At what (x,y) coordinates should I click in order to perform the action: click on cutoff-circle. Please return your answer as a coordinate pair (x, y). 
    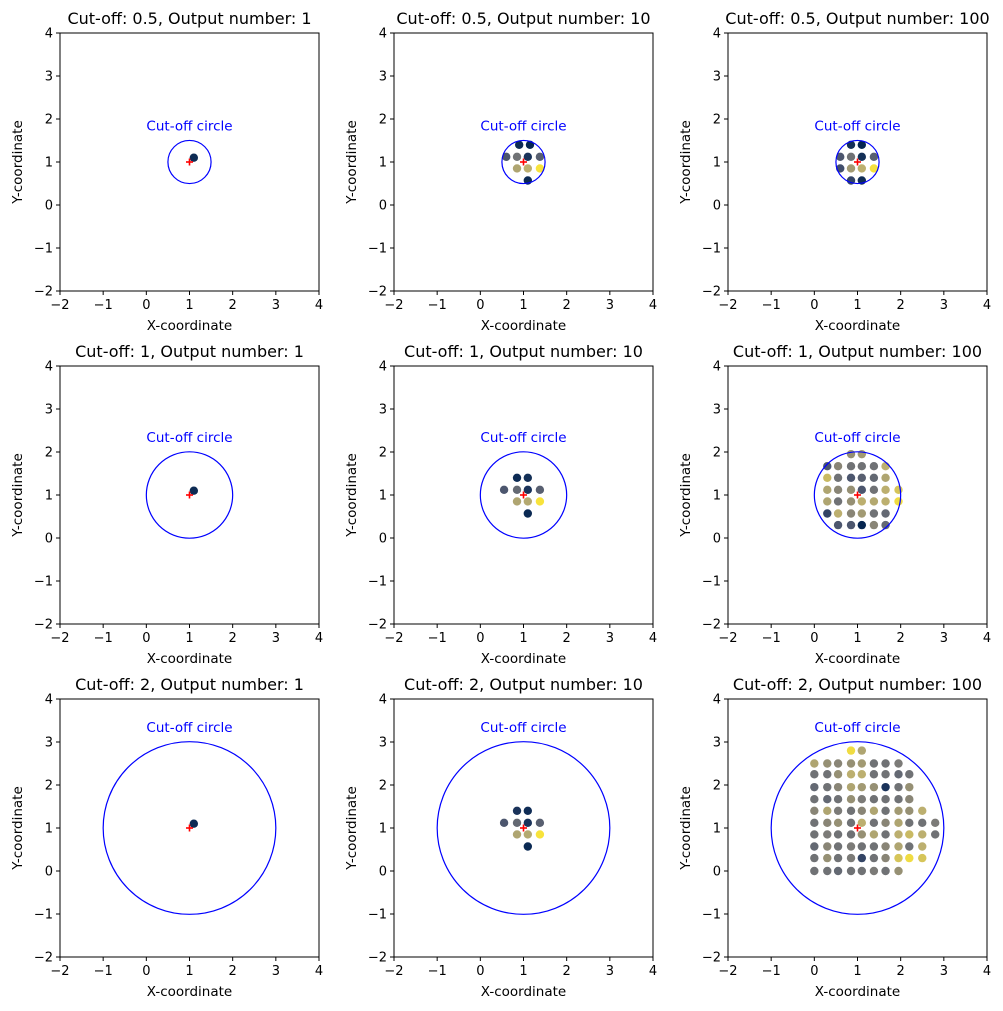
    Looking at the image, I should click on (523, 162).